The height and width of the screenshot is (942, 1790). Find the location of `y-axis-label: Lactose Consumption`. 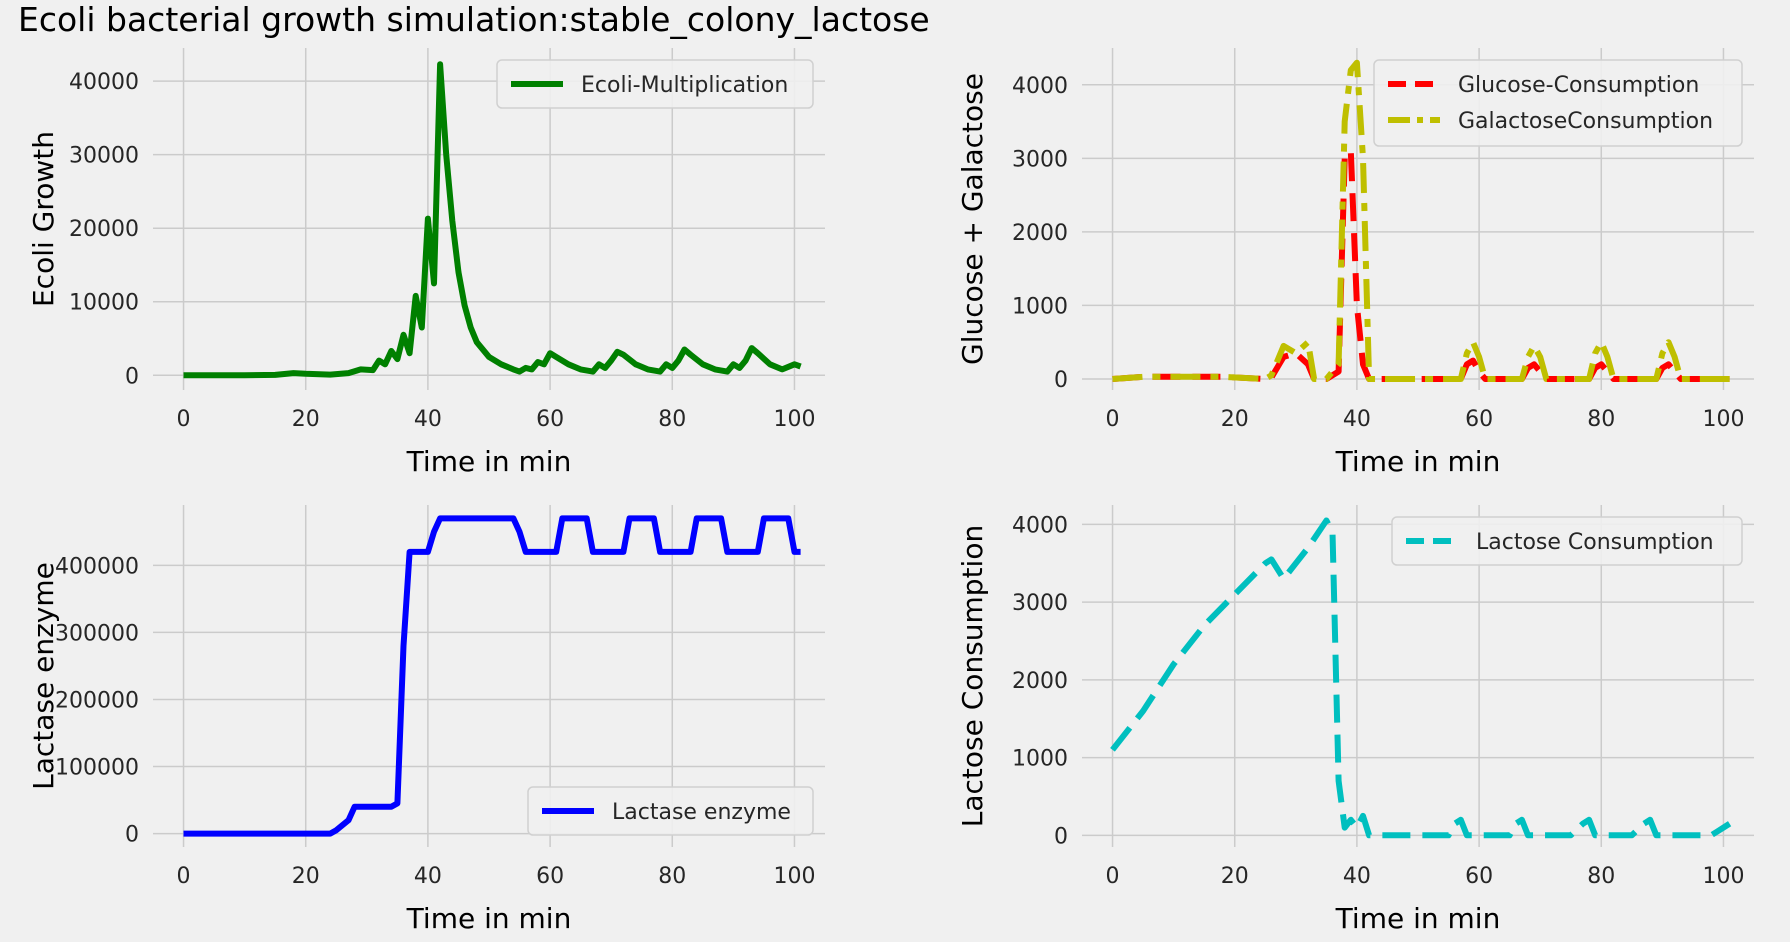

y-axis-label: Lactose Consumption is located at coordinates (972, 676).